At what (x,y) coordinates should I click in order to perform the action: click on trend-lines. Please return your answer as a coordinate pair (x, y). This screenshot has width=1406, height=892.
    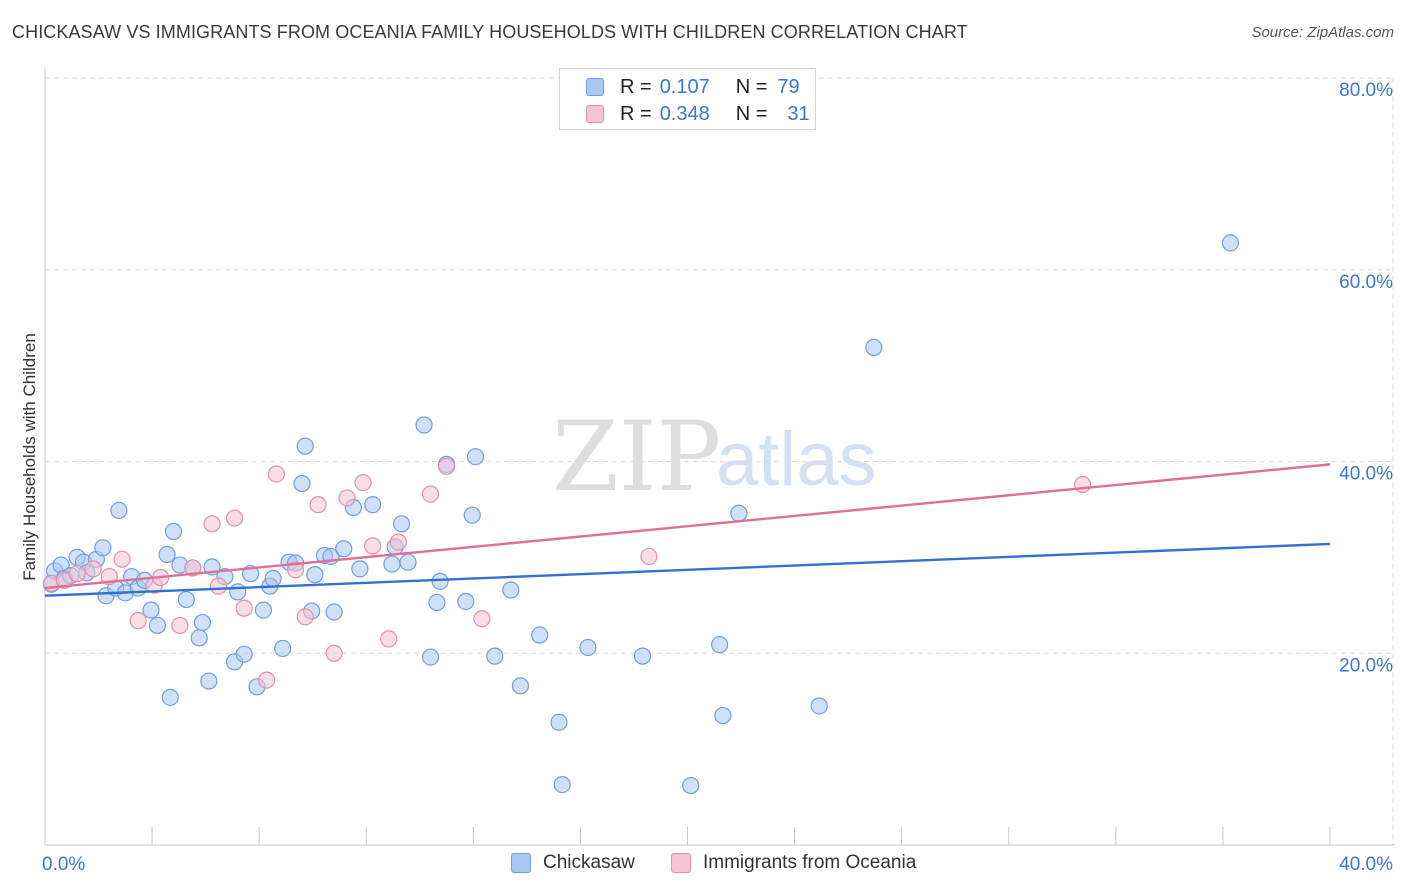
    Looking at the image, I should click on (687, 530).